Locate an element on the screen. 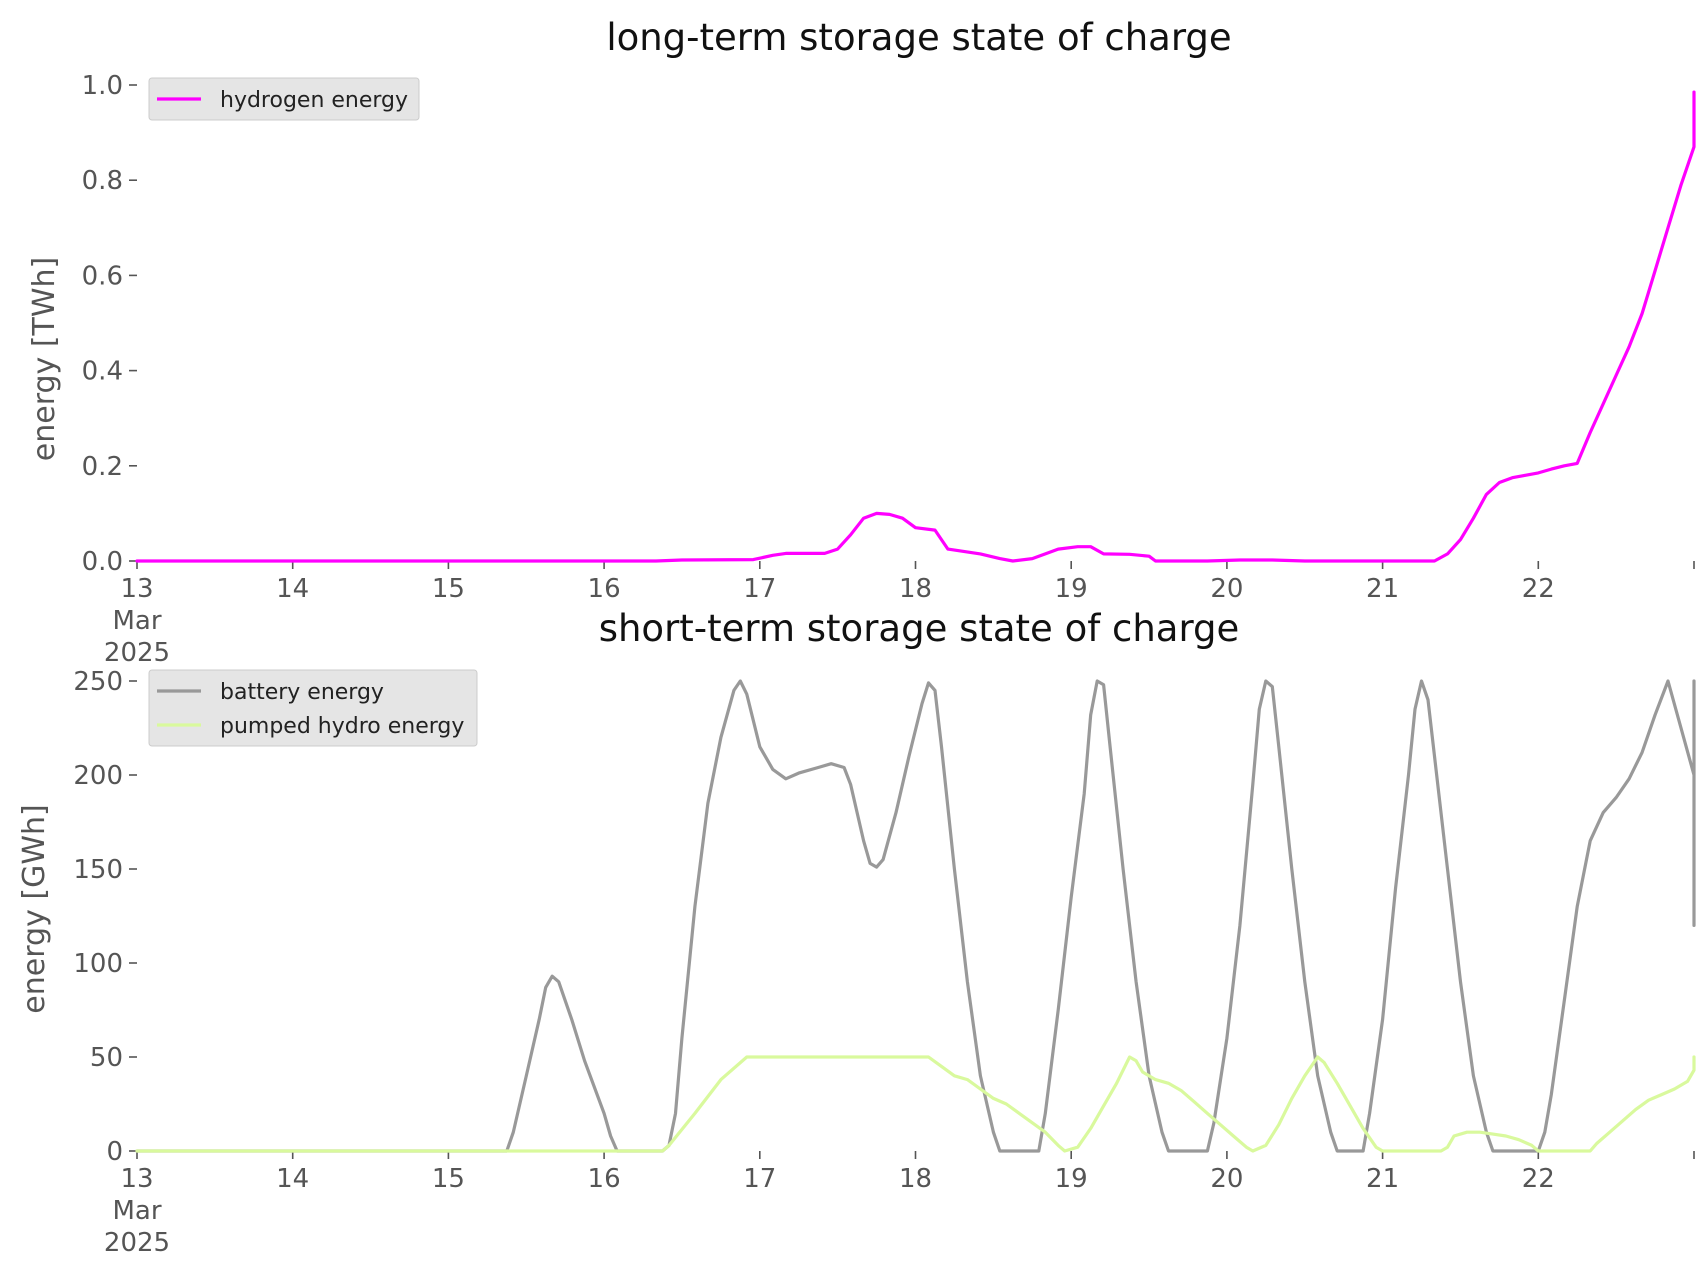  y-tick-label: 100 is located at coordinates (98, 964).